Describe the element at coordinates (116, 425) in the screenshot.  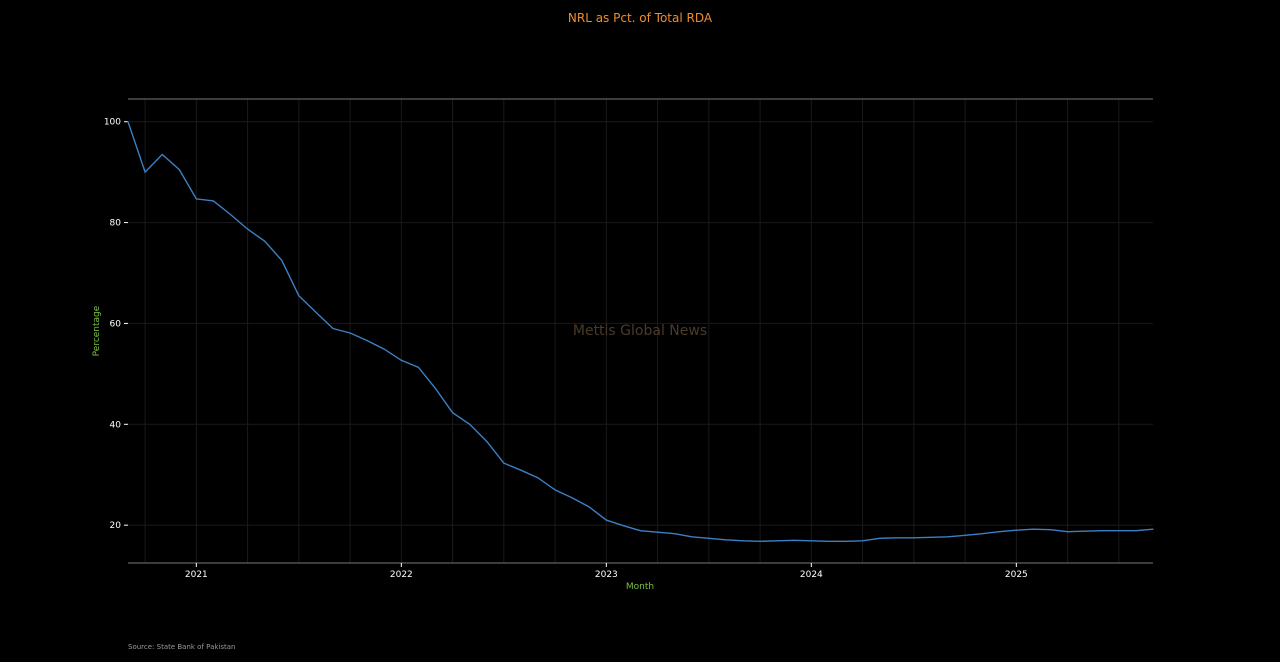
I see `y-tick-label: 40` at that location.